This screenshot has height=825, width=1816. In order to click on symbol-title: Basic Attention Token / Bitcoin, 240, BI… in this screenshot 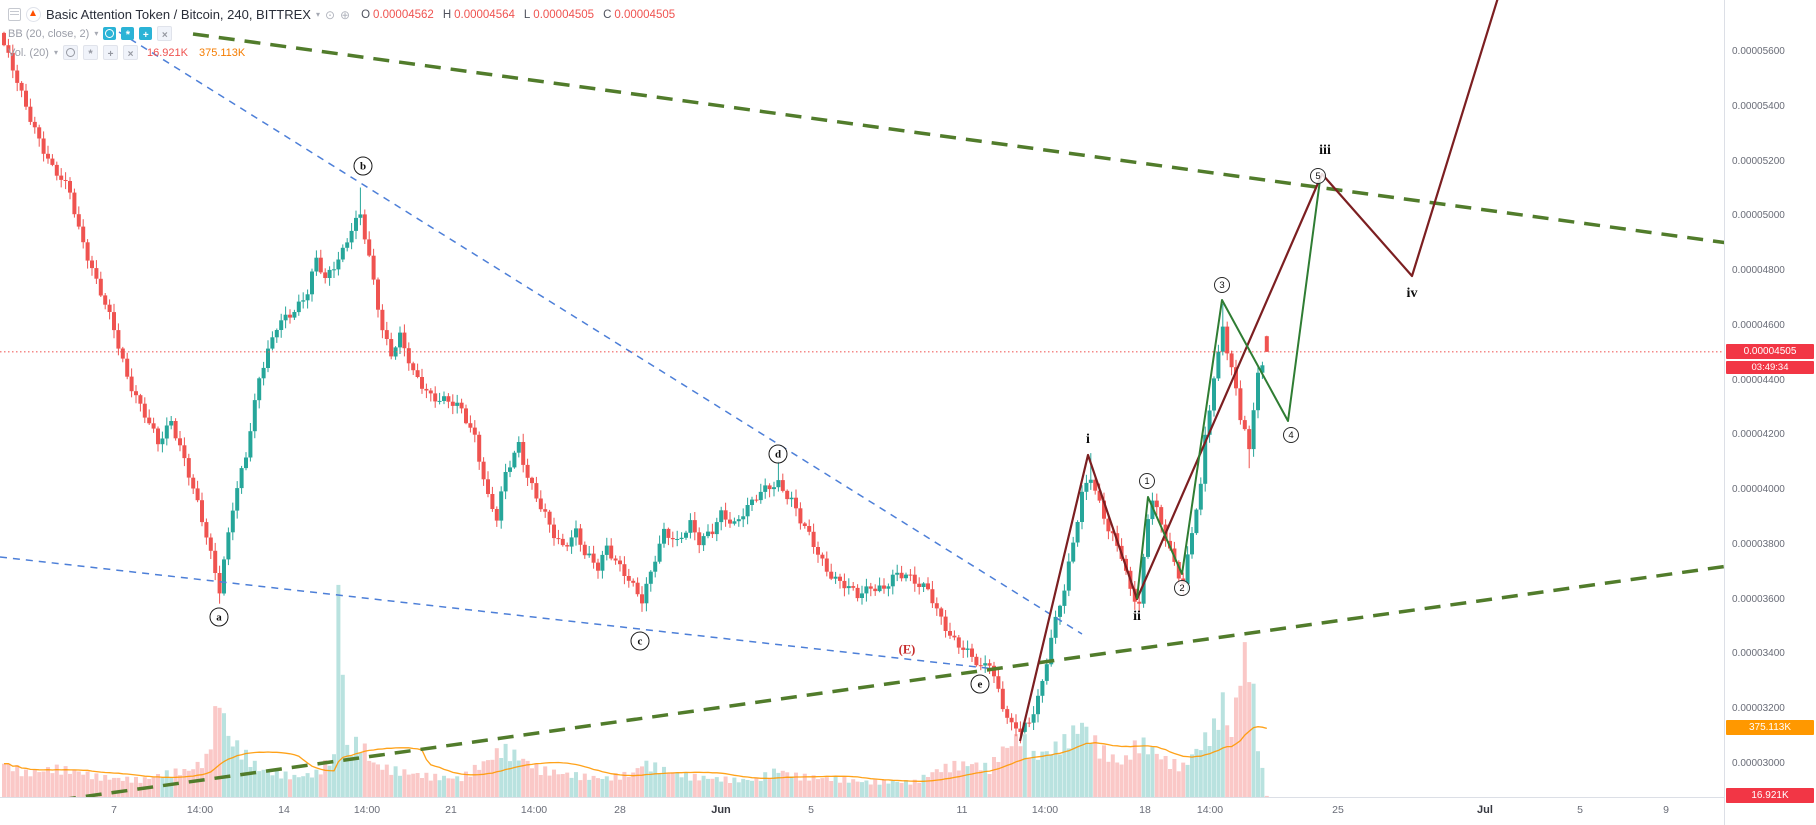, I will do `click(178, 14)`.